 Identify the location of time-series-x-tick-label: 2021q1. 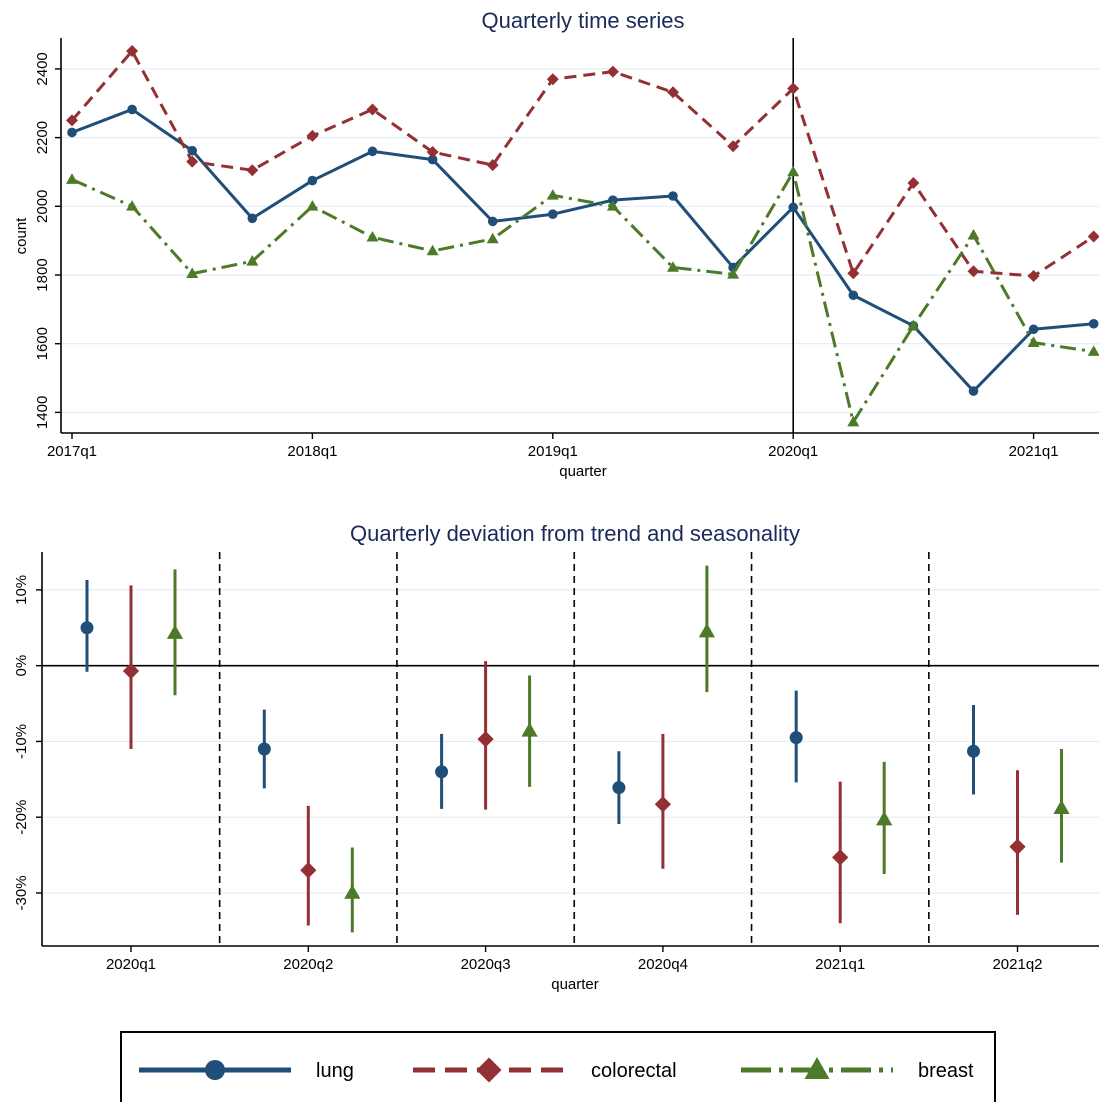
(1034, 451).